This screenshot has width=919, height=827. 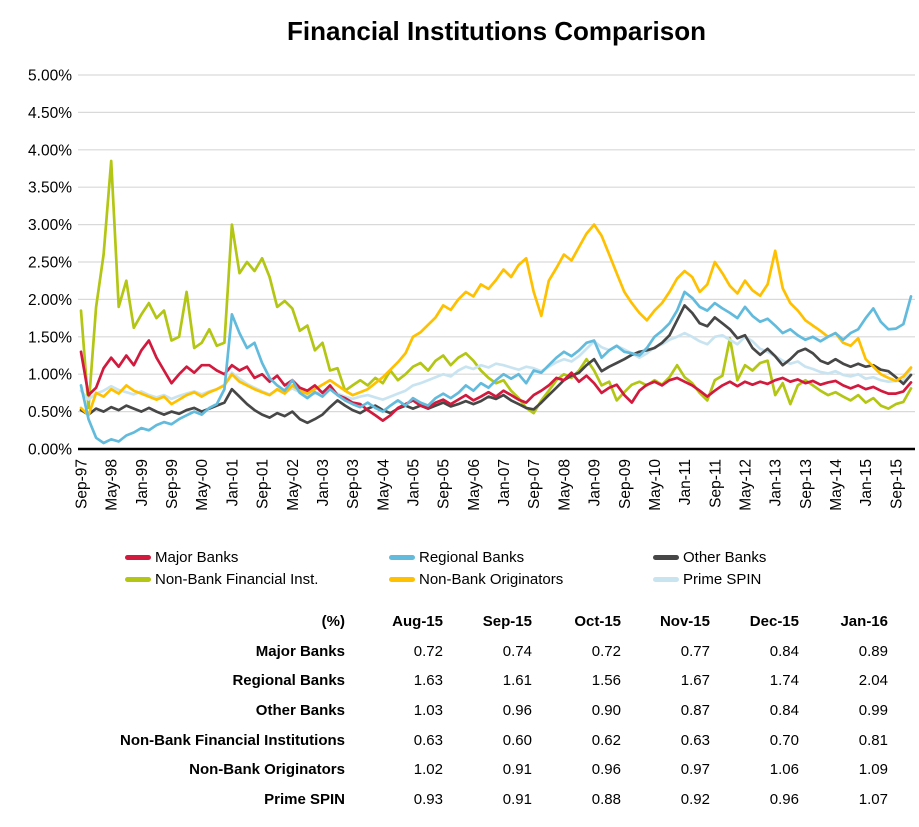 What do you see at coordinates (50, 188) in the screenshot?
I see `y-axis-tick-label: 3.50%` at bounding box center [50, 188].